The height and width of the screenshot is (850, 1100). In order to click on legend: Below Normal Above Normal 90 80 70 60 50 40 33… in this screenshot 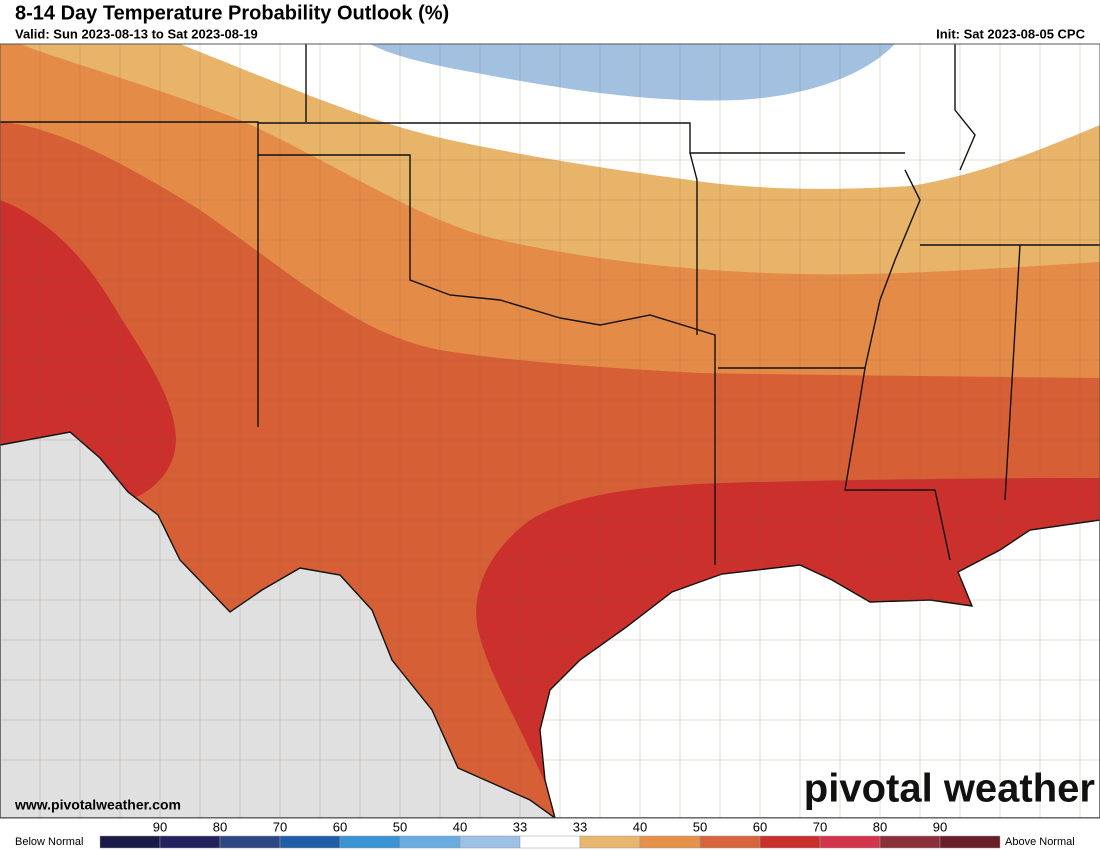, I will do `click(545, 834)`.